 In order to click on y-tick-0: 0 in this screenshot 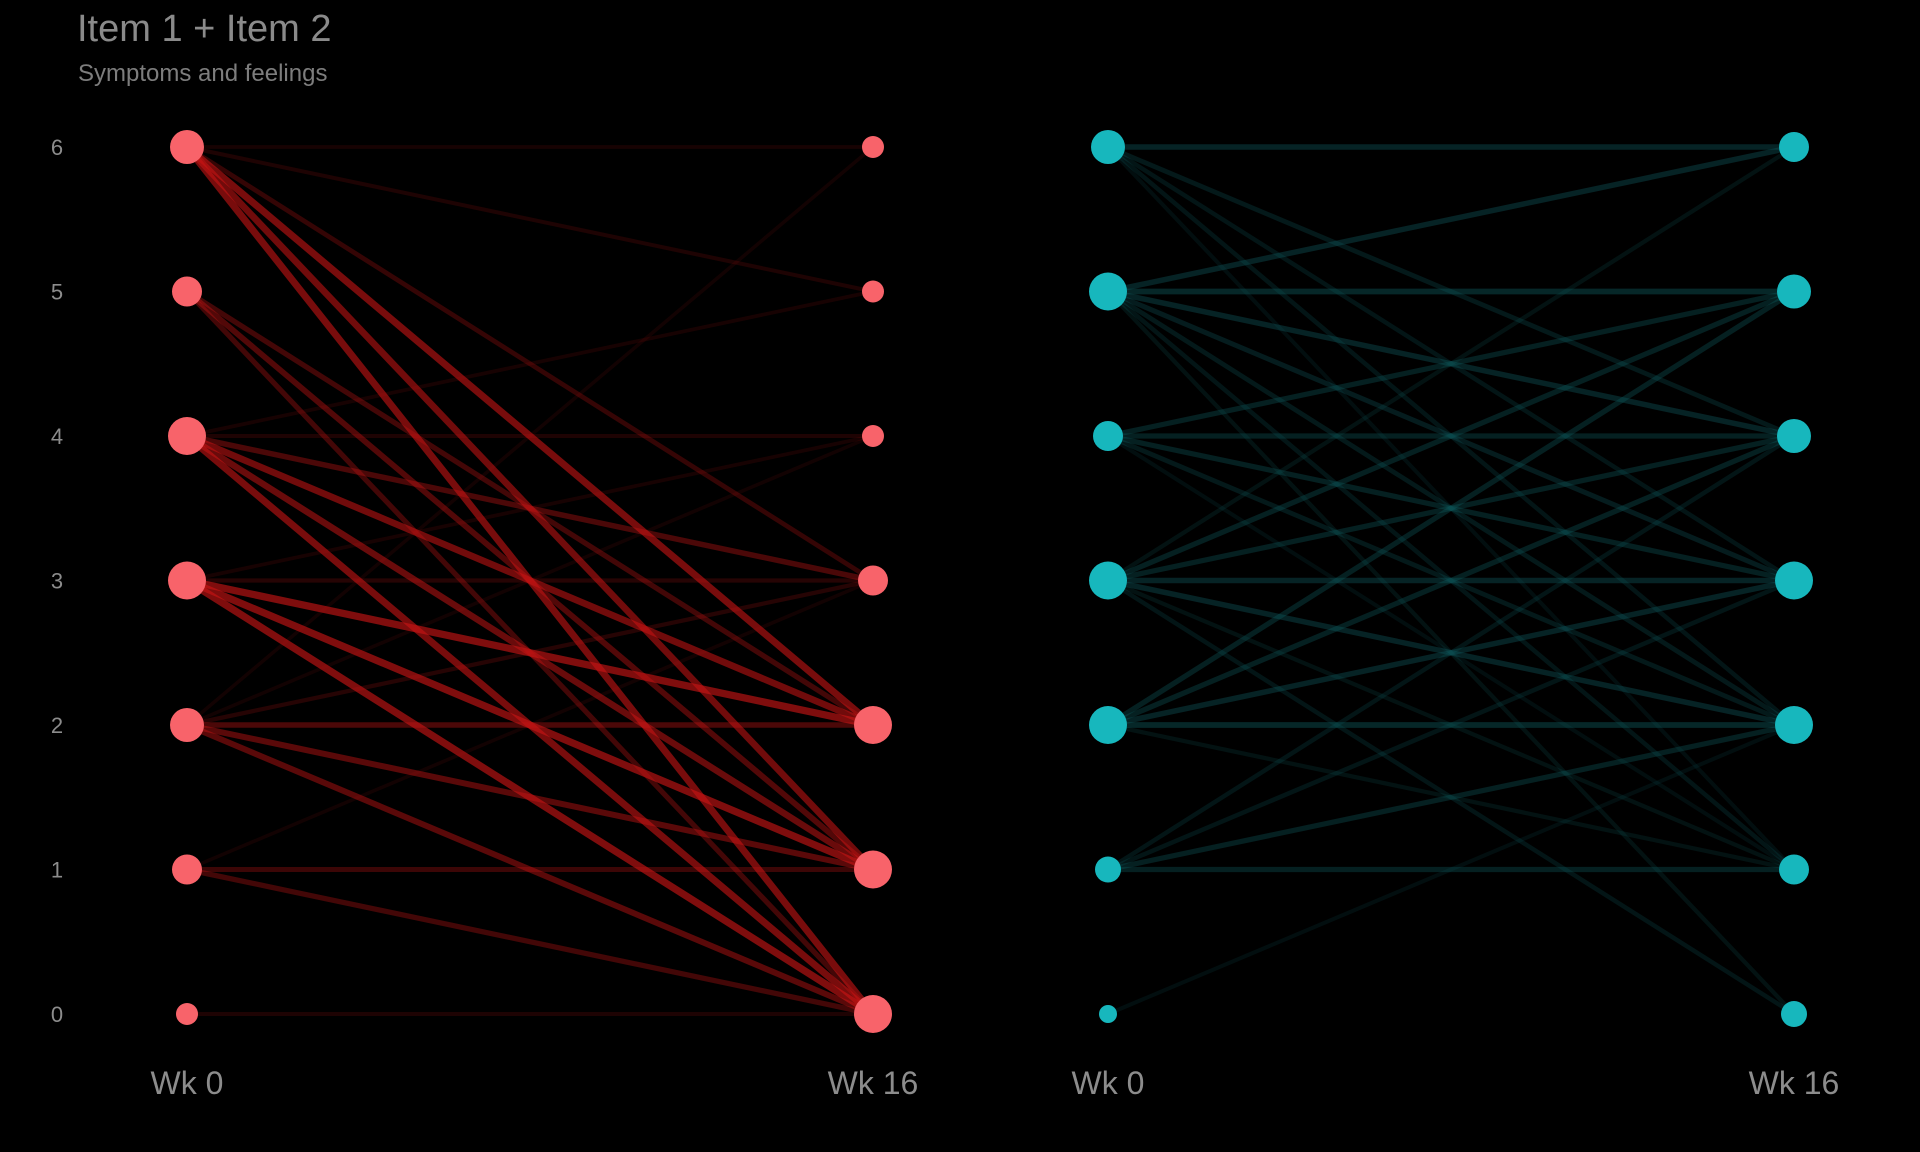, I will do `click(57, 1014)`.